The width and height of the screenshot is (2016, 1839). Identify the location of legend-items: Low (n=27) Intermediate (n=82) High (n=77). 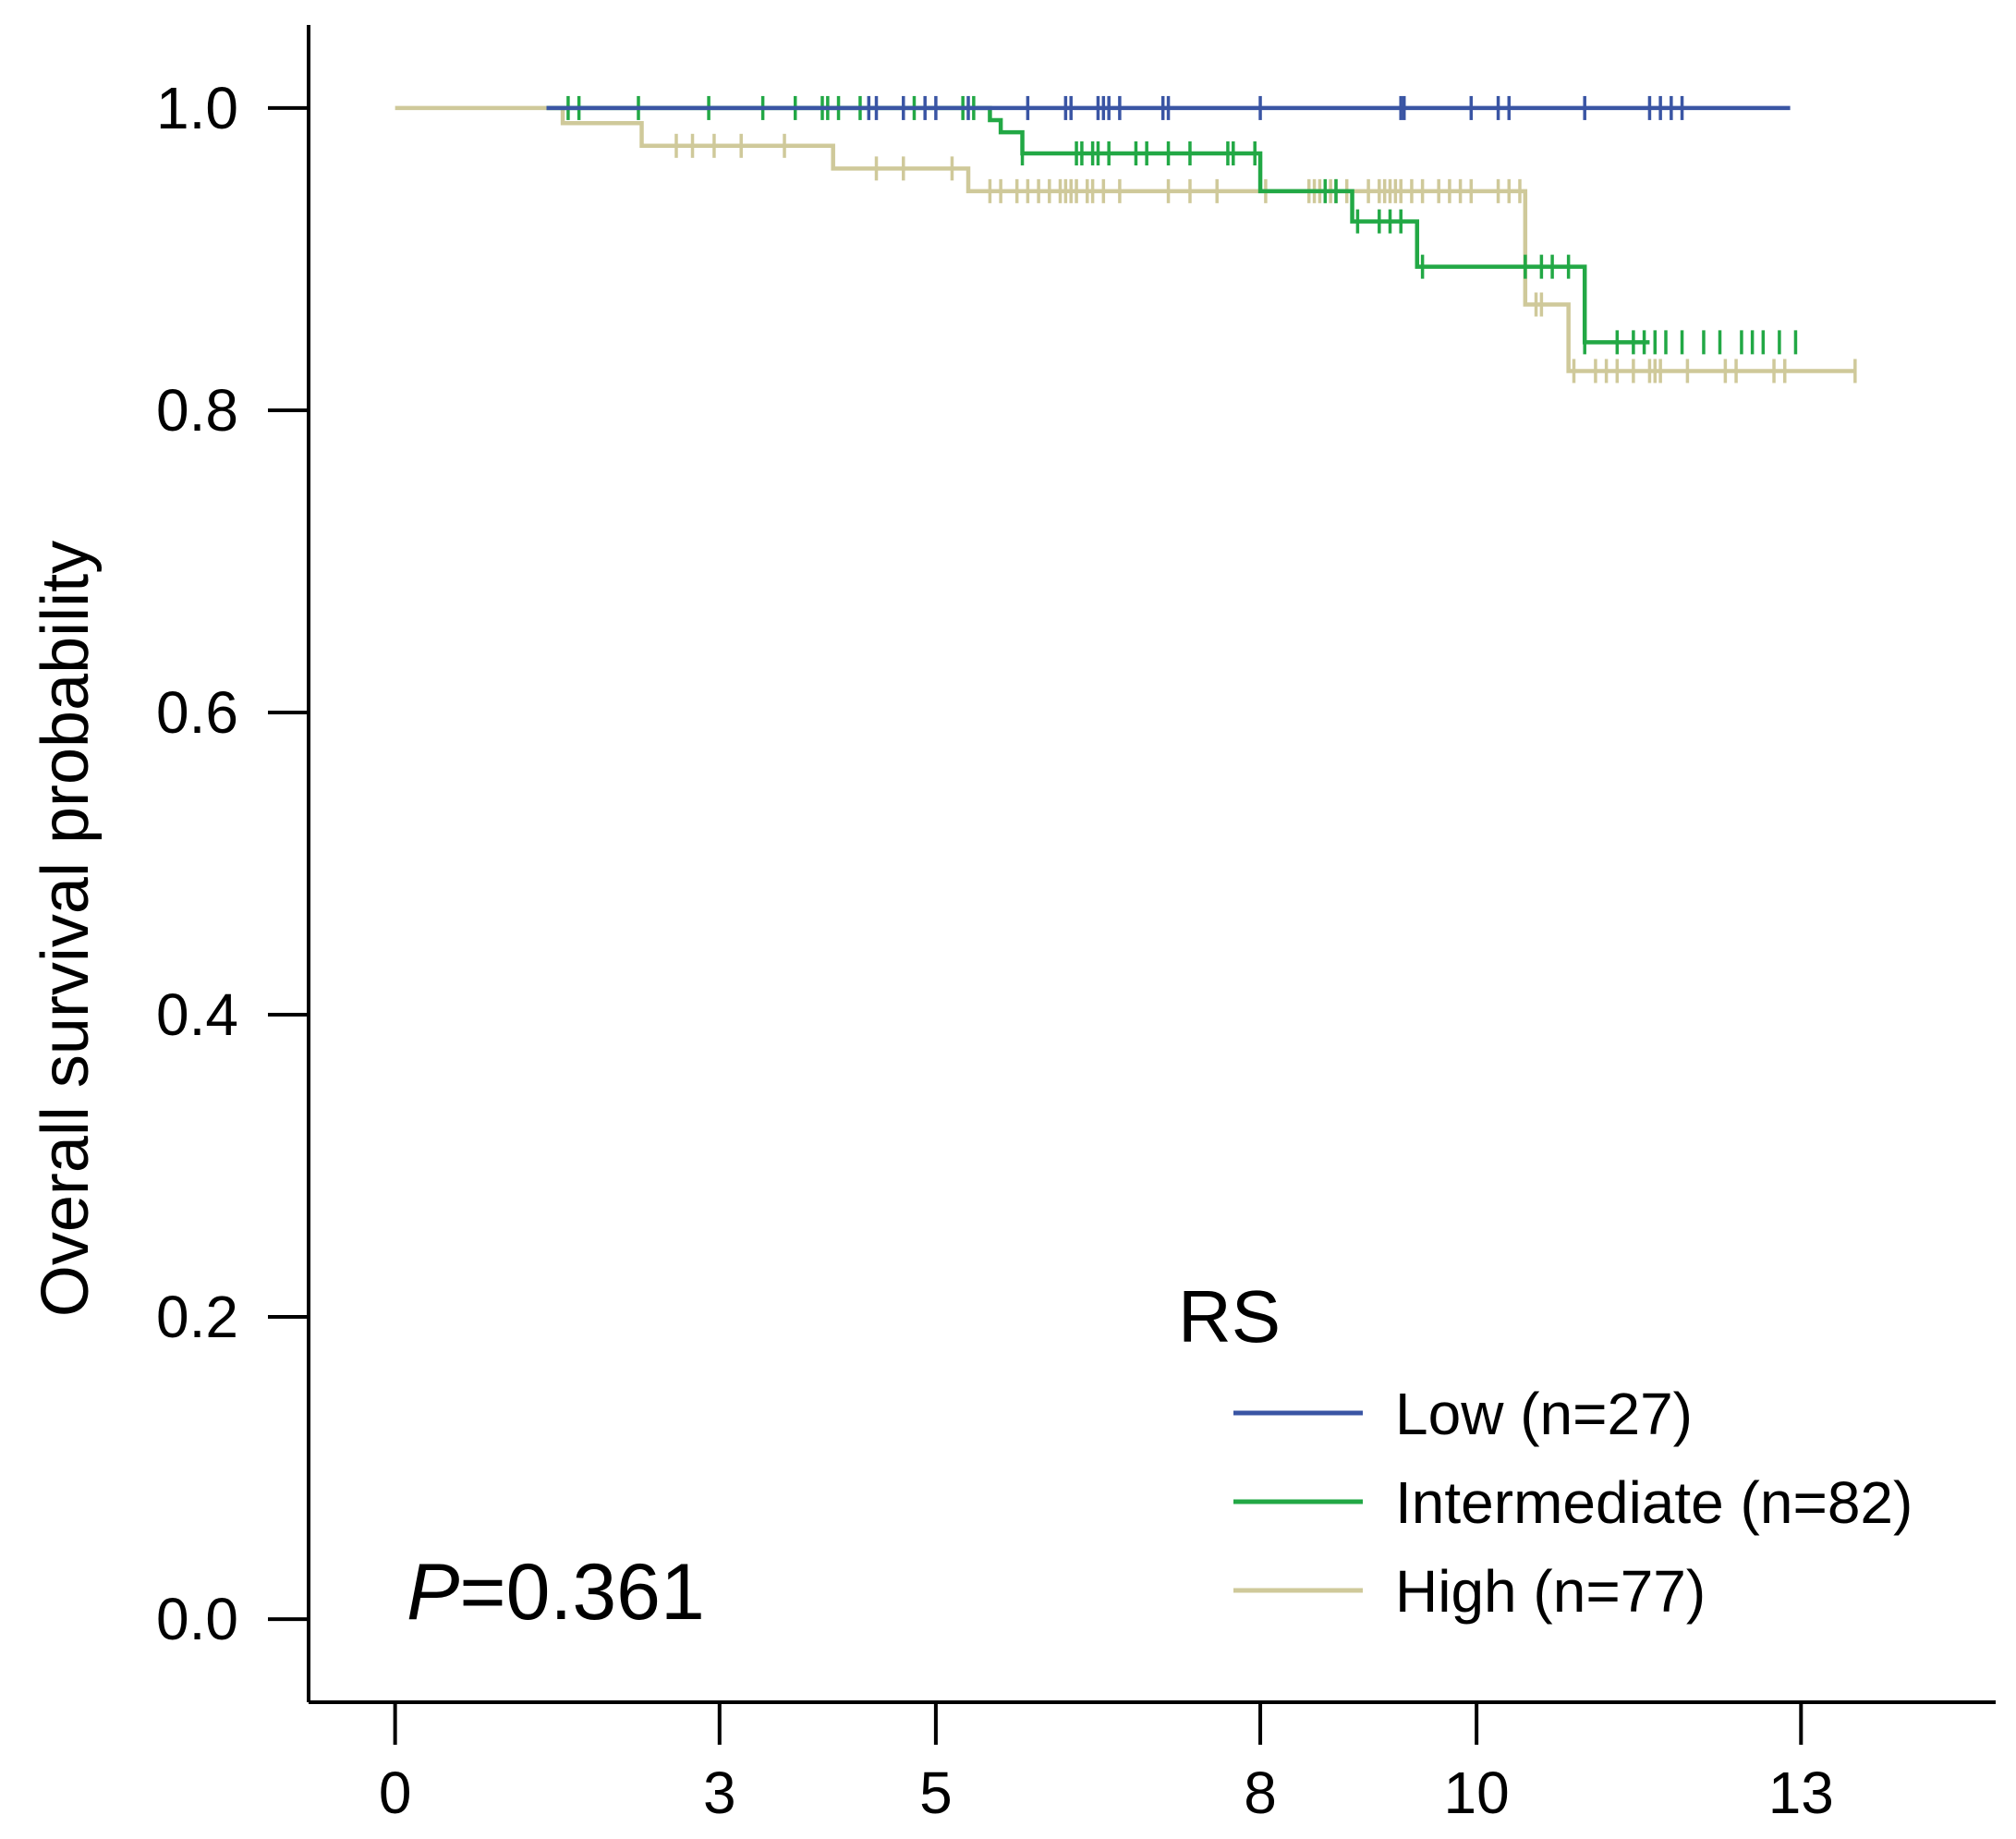
(1573, 1503).